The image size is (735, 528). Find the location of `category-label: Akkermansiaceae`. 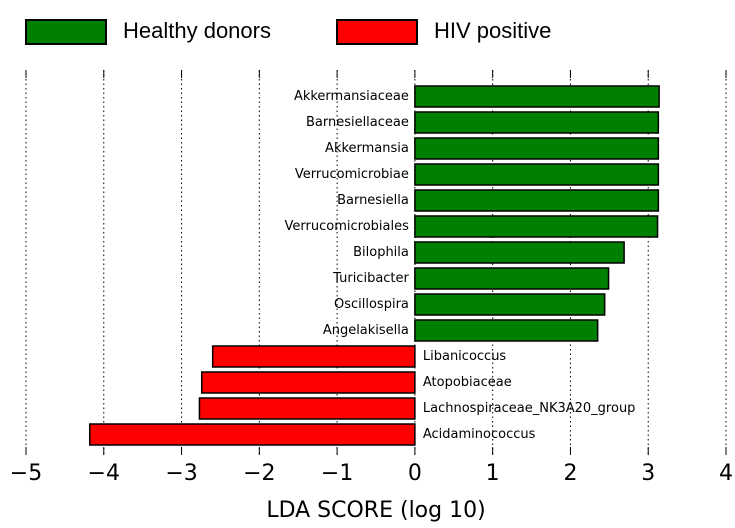

category-label: Akkermansiaceae is located at coordinates (351, 96).